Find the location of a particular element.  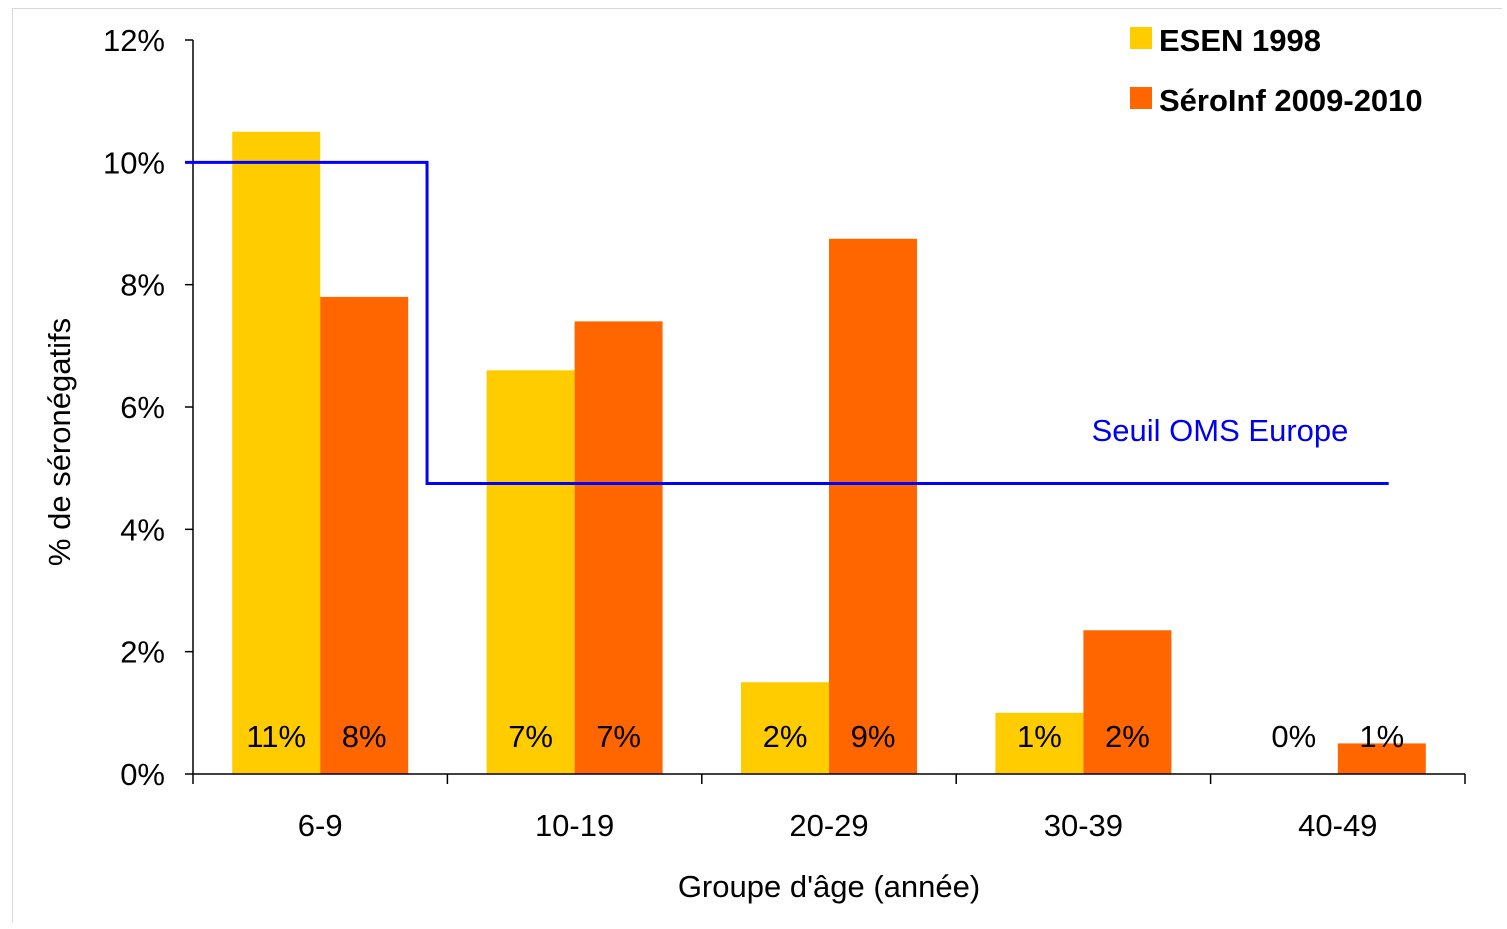

threshold-label: Seuil OMS Europe is located at coordinates (1220, 430).